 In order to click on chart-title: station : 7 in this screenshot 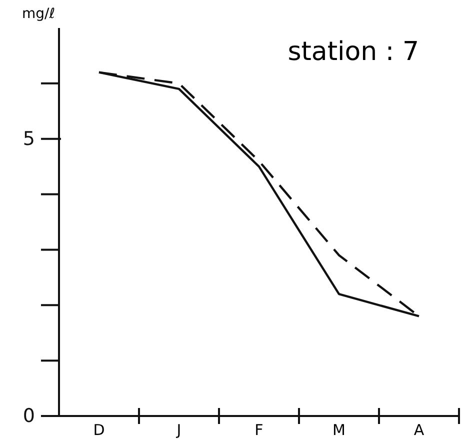, I will do `click(353, 52)`.